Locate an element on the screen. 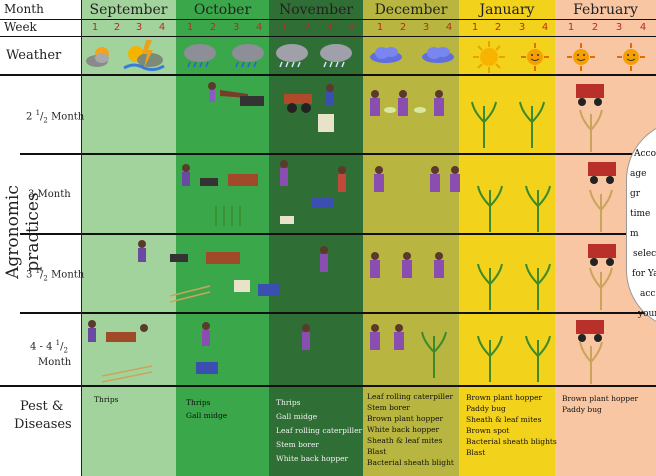 This screenshot has height=476, width=656. month-december: December is located at coordinates (411, 10).